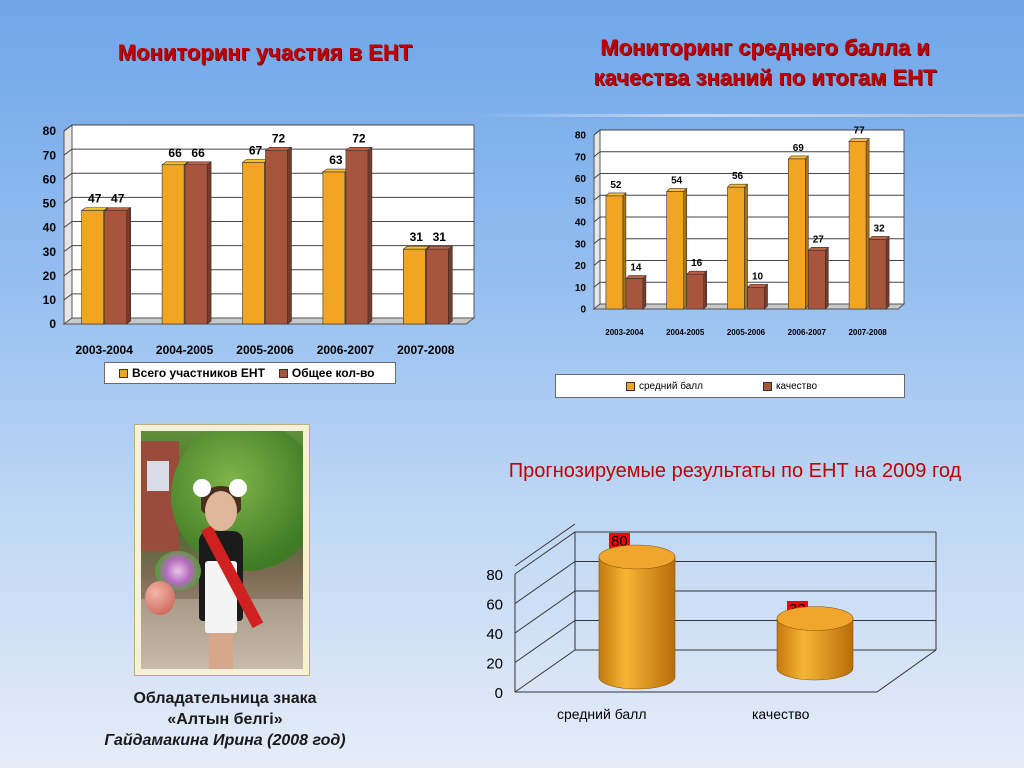 This screenshot has width=1024, height=768. What do you see at coordinates (279, 138) in the screenshot?
I see `participation-data-label: 72` at bounding box center [279, 138].